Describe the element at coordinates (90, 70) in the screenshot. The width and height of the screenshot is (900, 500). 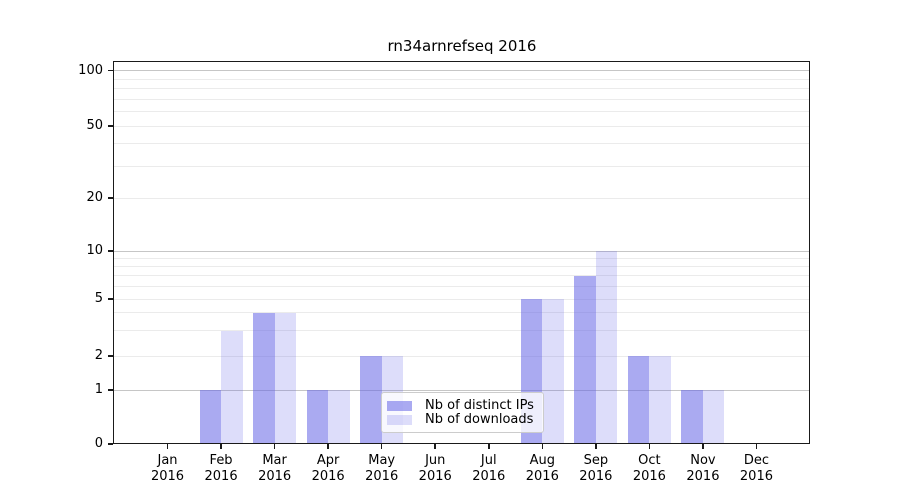
I see `y-tick-label: 100` at that location.